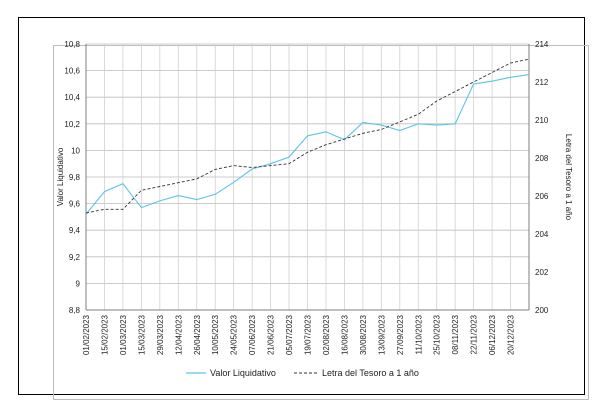 The height and width of the screenshot is (400, 603). Describe the element at coordinates (344, 334) in the screenshot. I see `x-tick-label: 16/08/2023` at that location.